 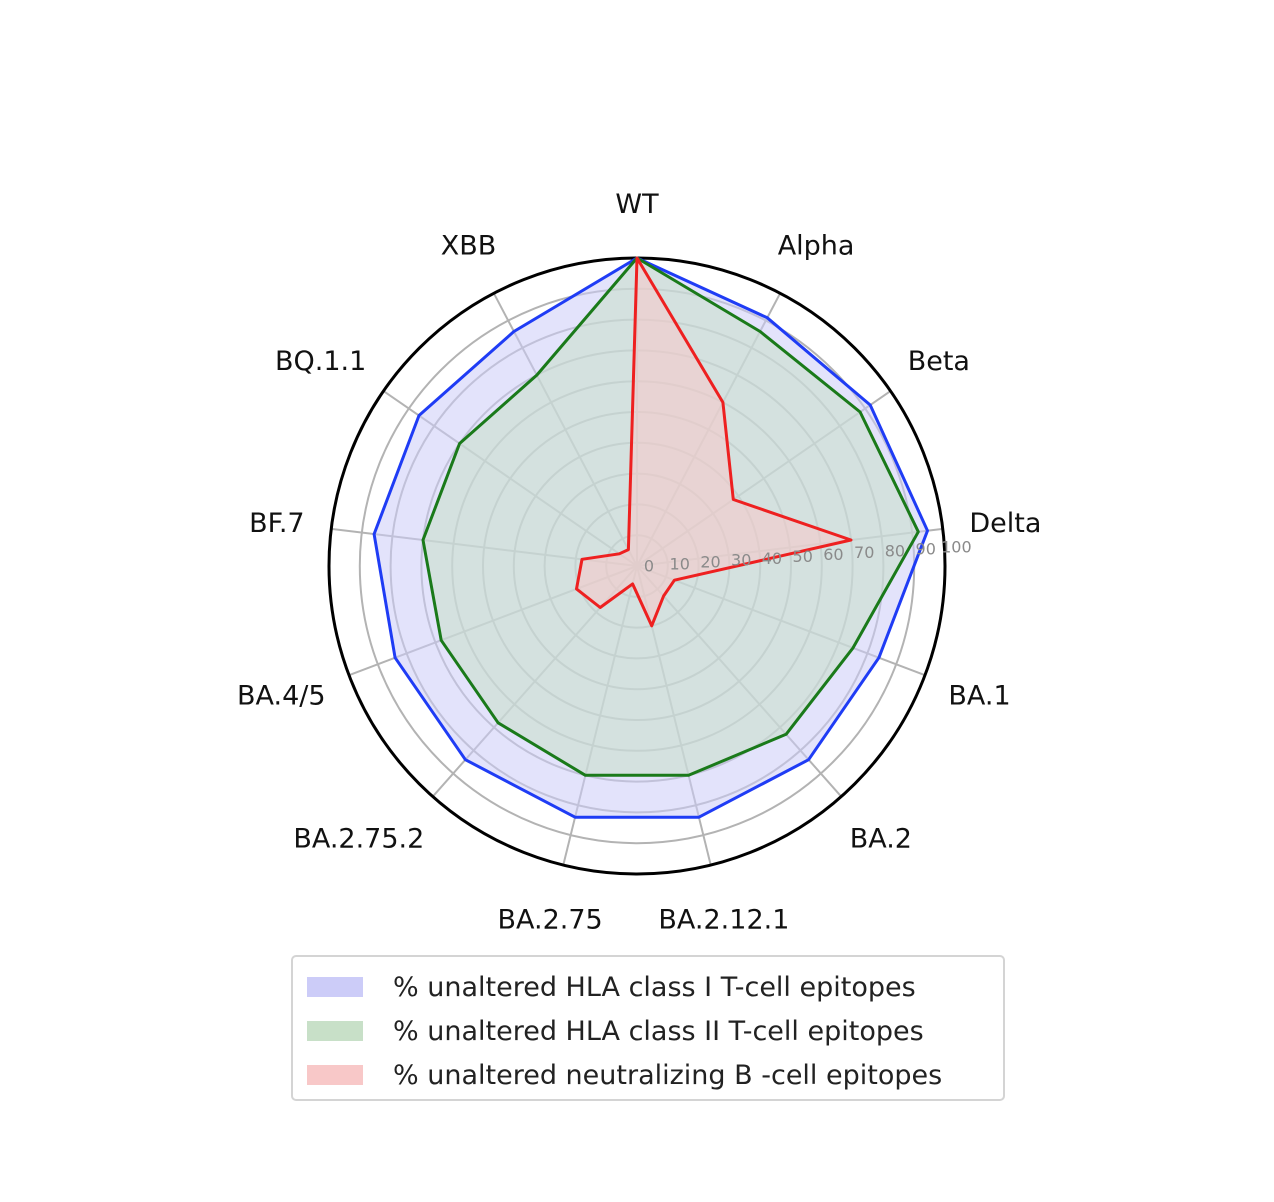 I want to click on radial-tick-label: 60, so click(x=833, y=554).